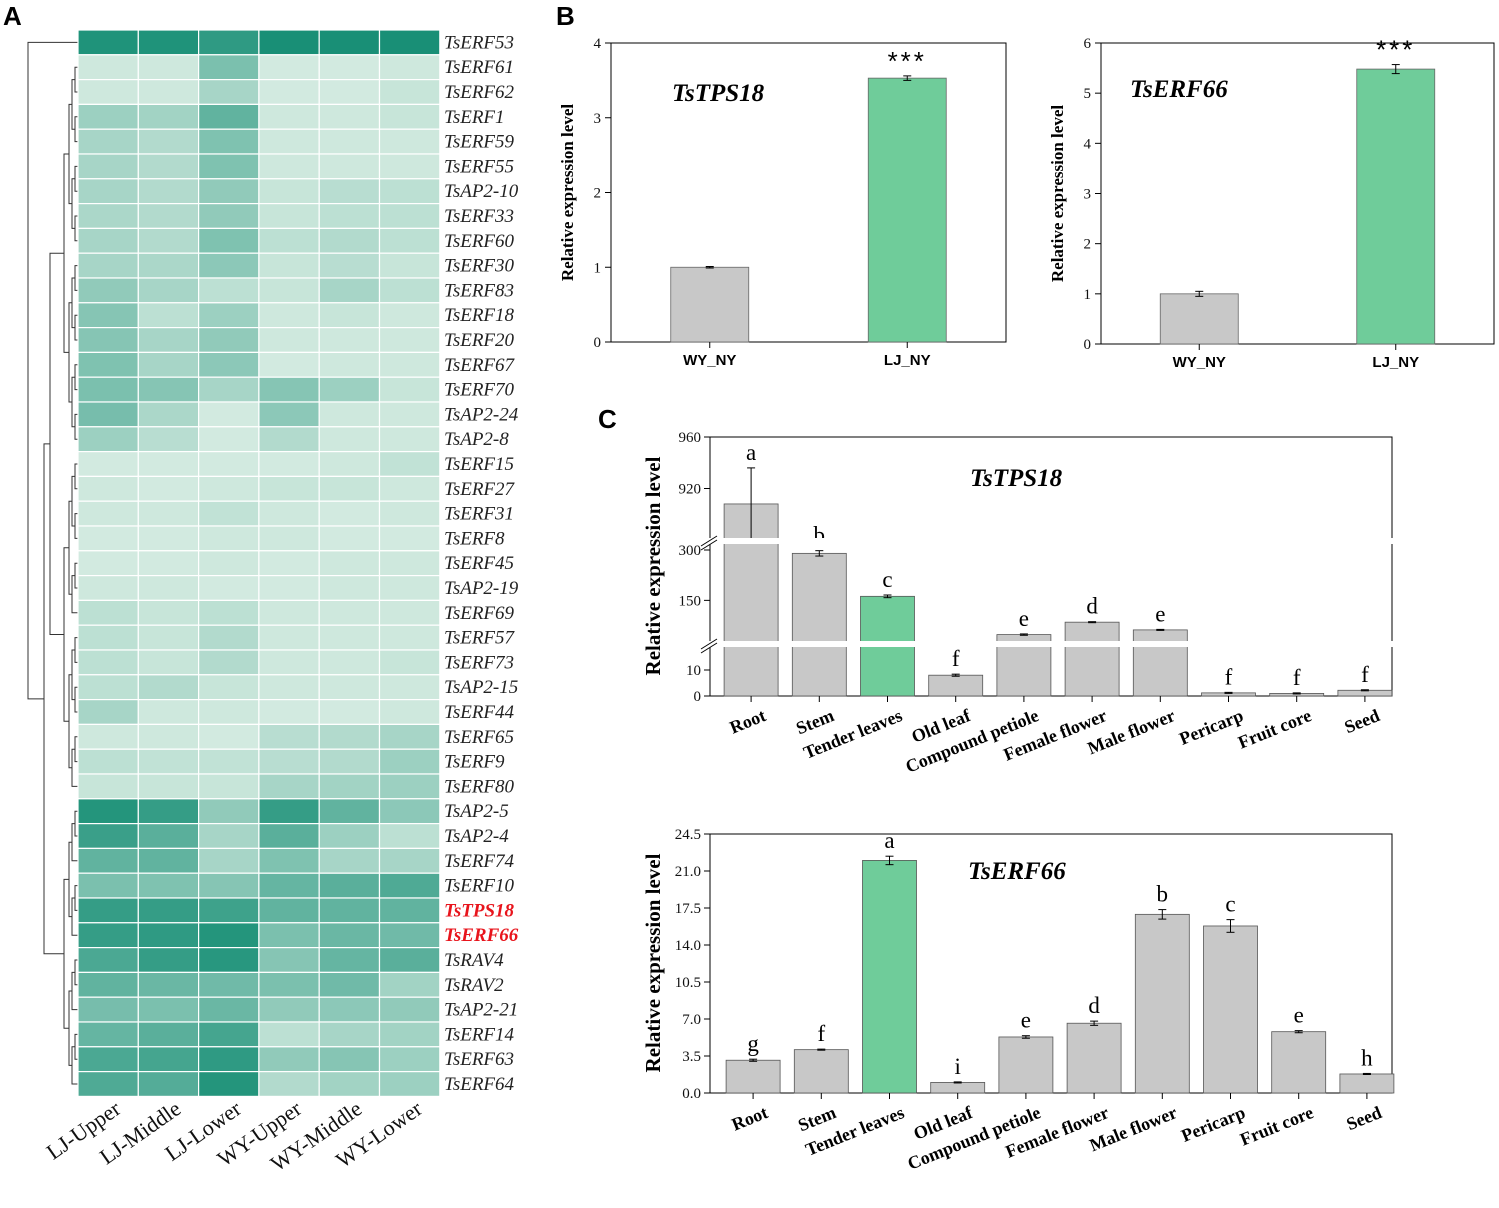 Image resolution: width=1499 pixels, height=1208 pixels. Describe the element at coordinates (229, 1083) in the screenshot. I see `heatmap-cell-tserf64-lj-lower` at that location.